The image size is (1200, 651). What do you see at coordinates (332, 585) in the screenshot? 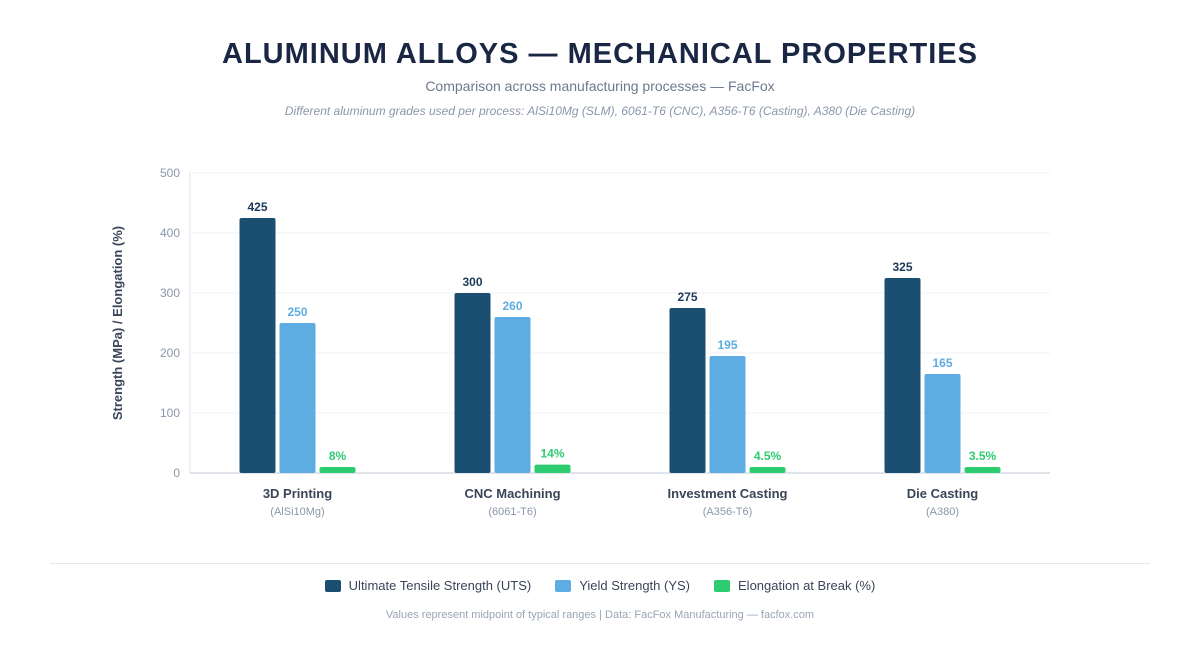
I see `legend-swatch-uts` at bounding box center [332, 585].